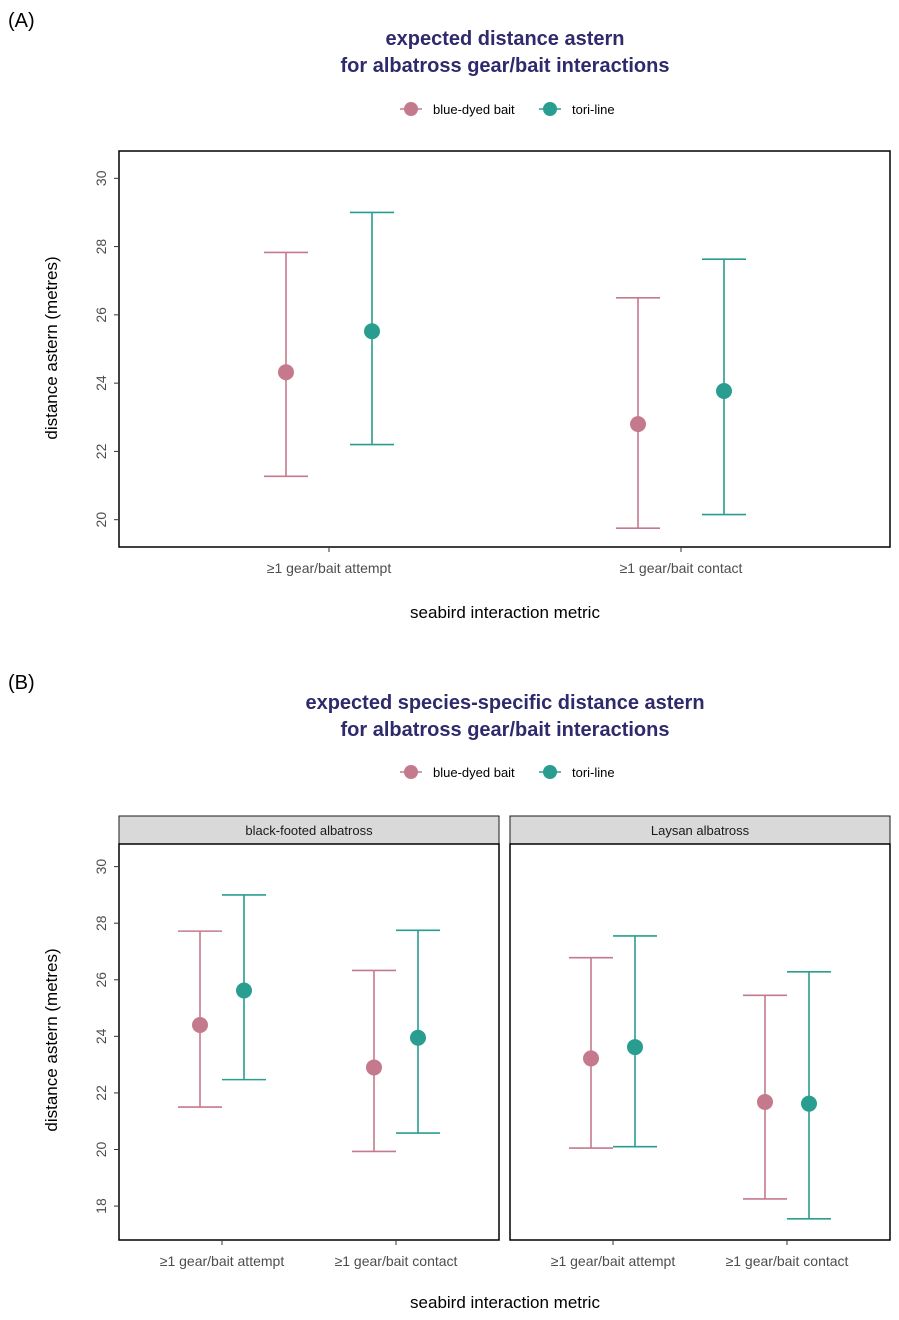  What do you see at coordinates (101, 980) in the screenshot?
I see `y-tick-label-b-black-footed: 26` at bounding box center [101, 980].